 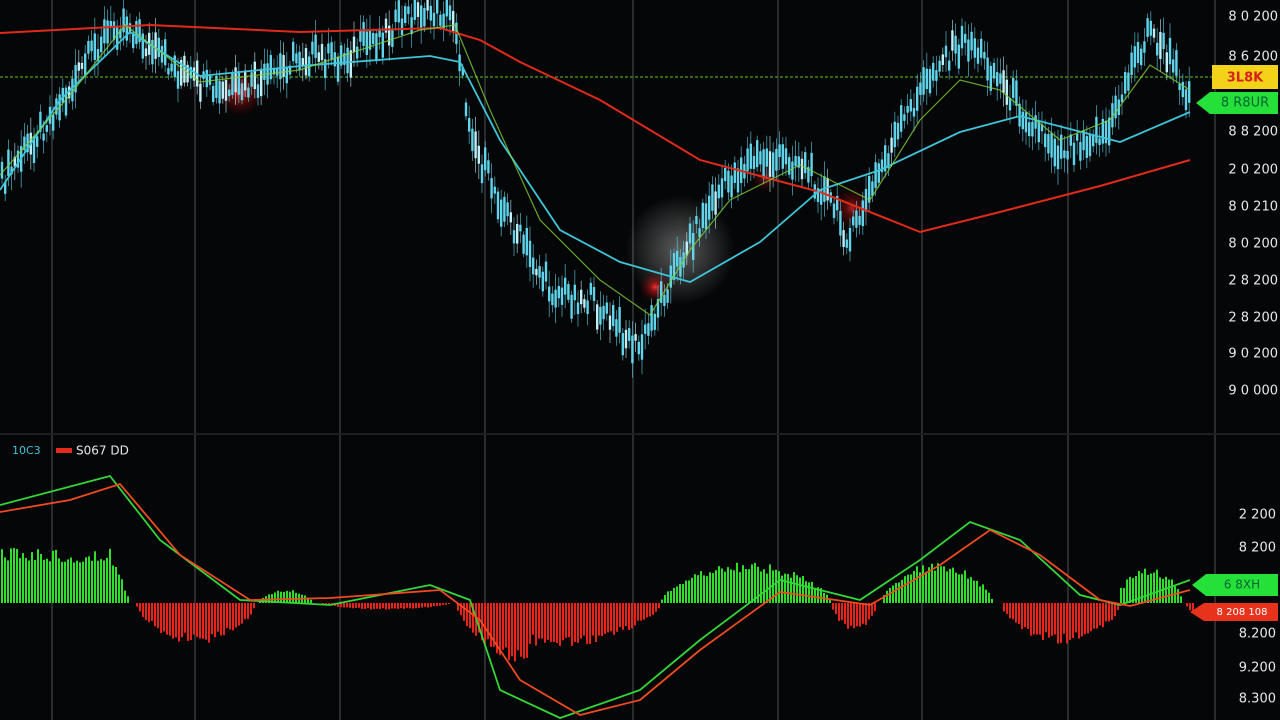 What do you see at coordinates (597, 605) in the screenshot?
I see `macd-histogram` at bounding box center [597, 605].